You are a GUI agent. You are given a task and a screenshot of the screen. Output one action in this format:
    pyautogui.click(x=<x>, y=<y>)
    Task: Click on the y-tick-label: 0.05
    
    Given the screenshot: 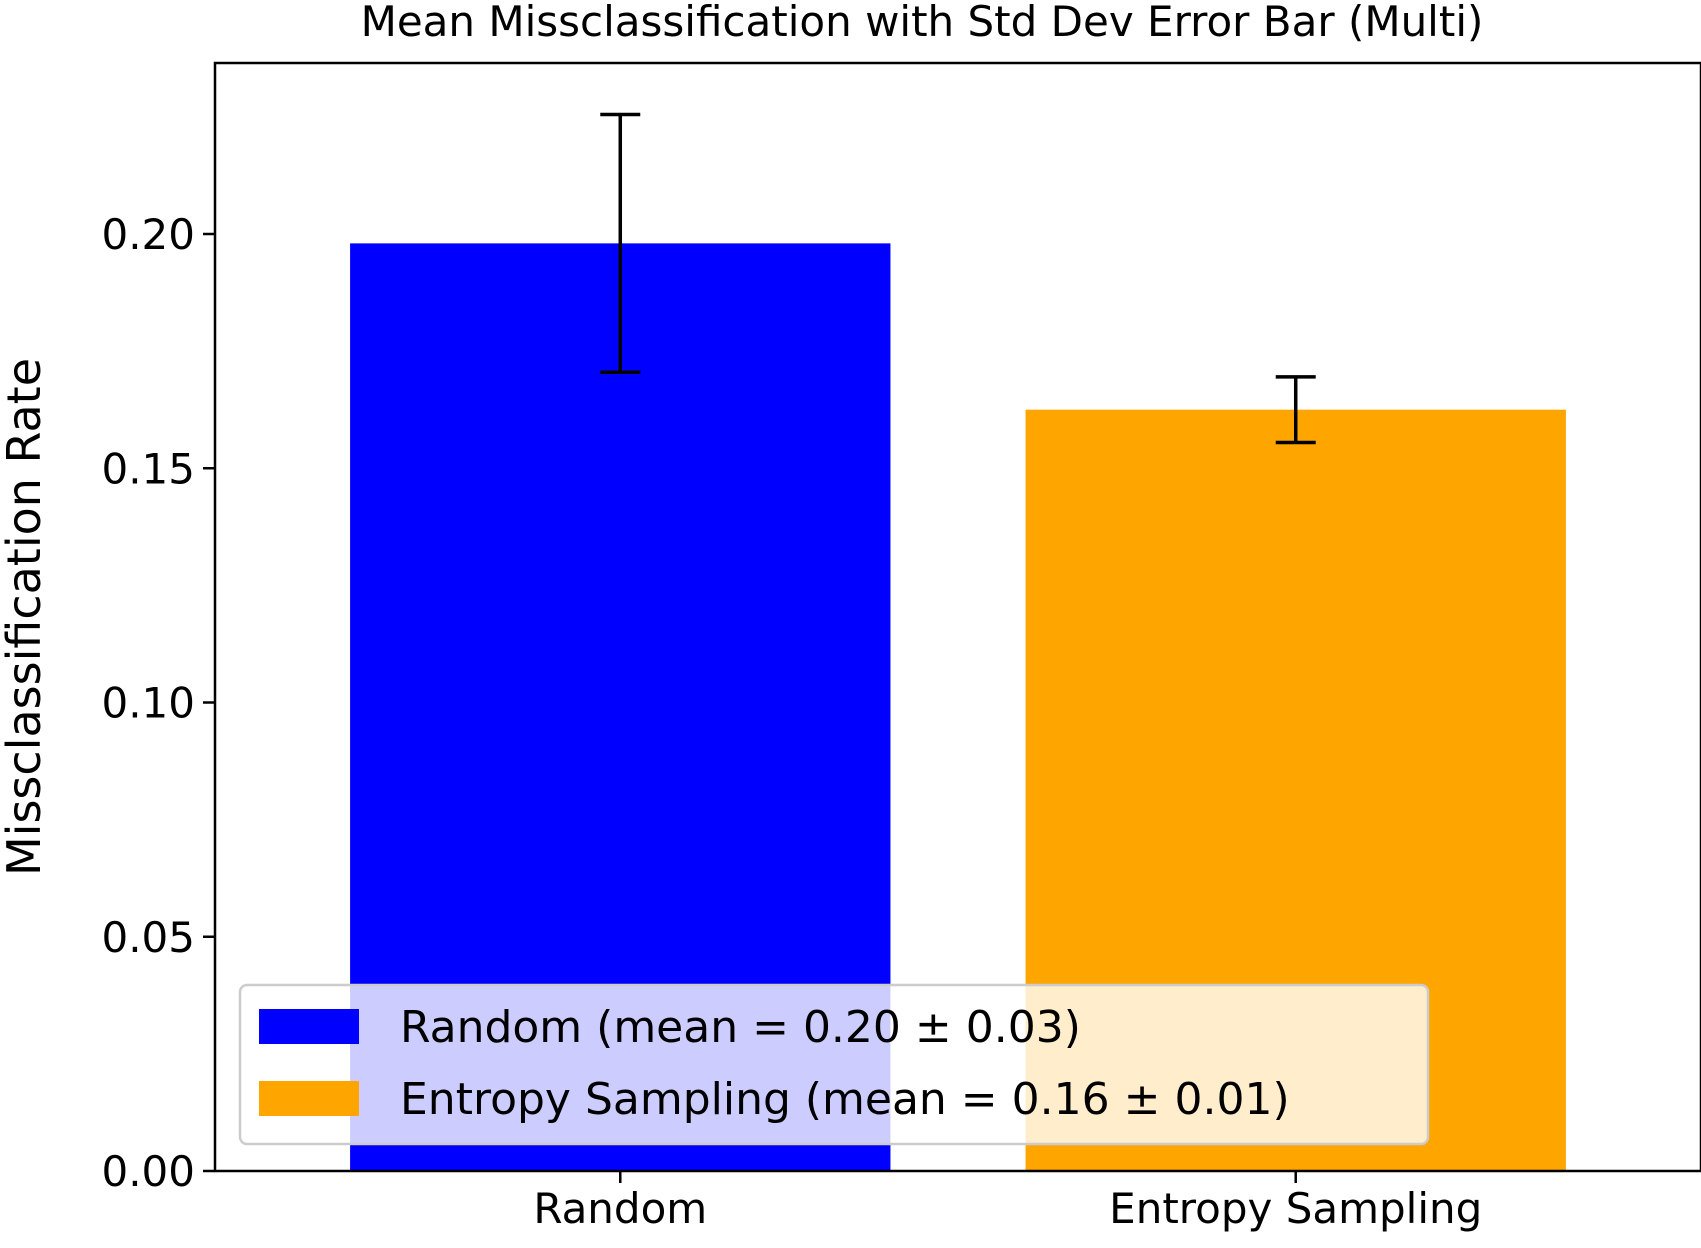 What is the action you would take?
    pyautogui.click(x=148, y=937)
    